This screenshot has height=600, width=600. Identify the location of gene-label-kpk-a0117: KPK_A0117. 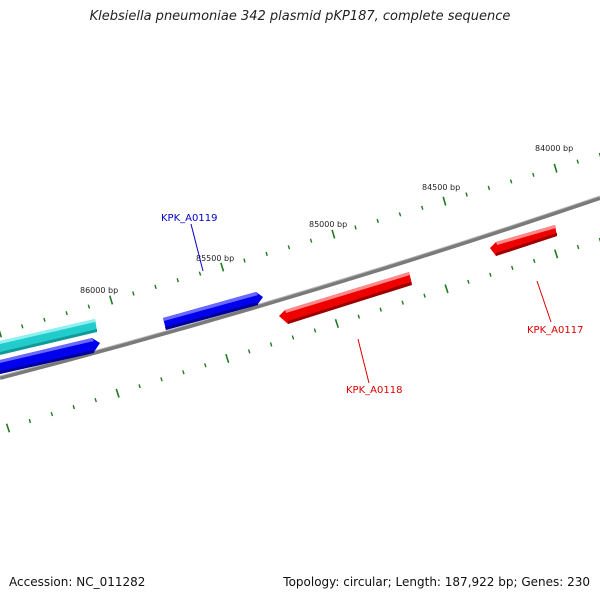
(555, 330).